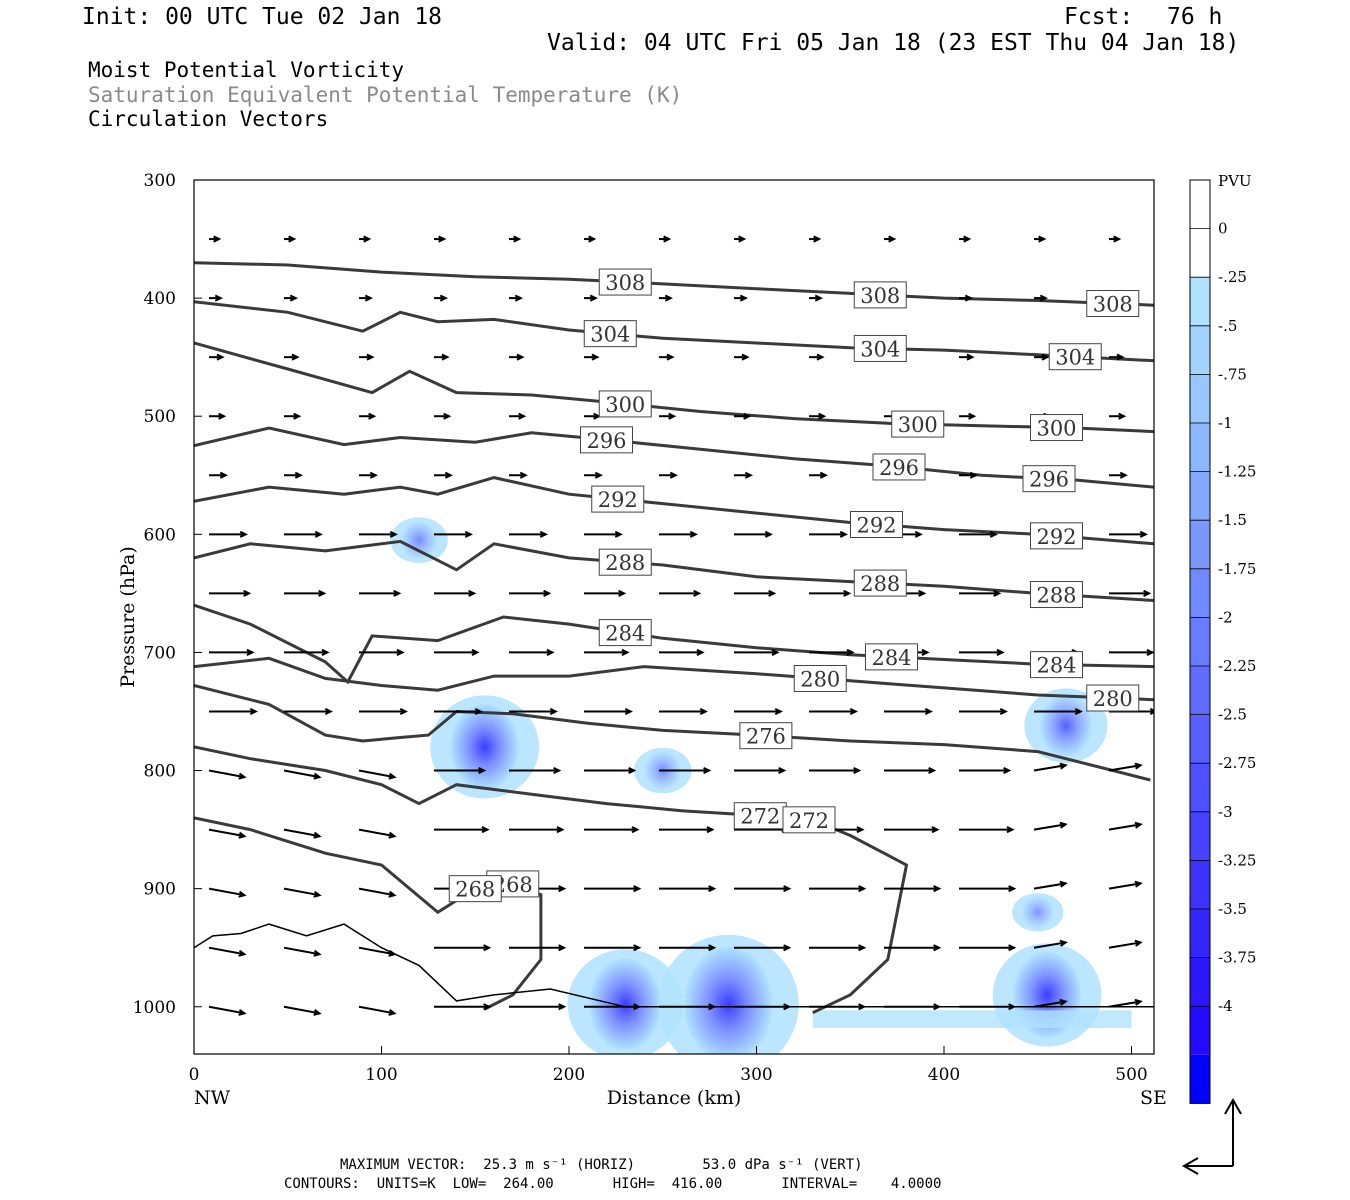  What do you see at coordinates (246, 70) in the screenshot?
I see `title-mpv: Moist Potential Vorticity` at bounding box center [246, 70].